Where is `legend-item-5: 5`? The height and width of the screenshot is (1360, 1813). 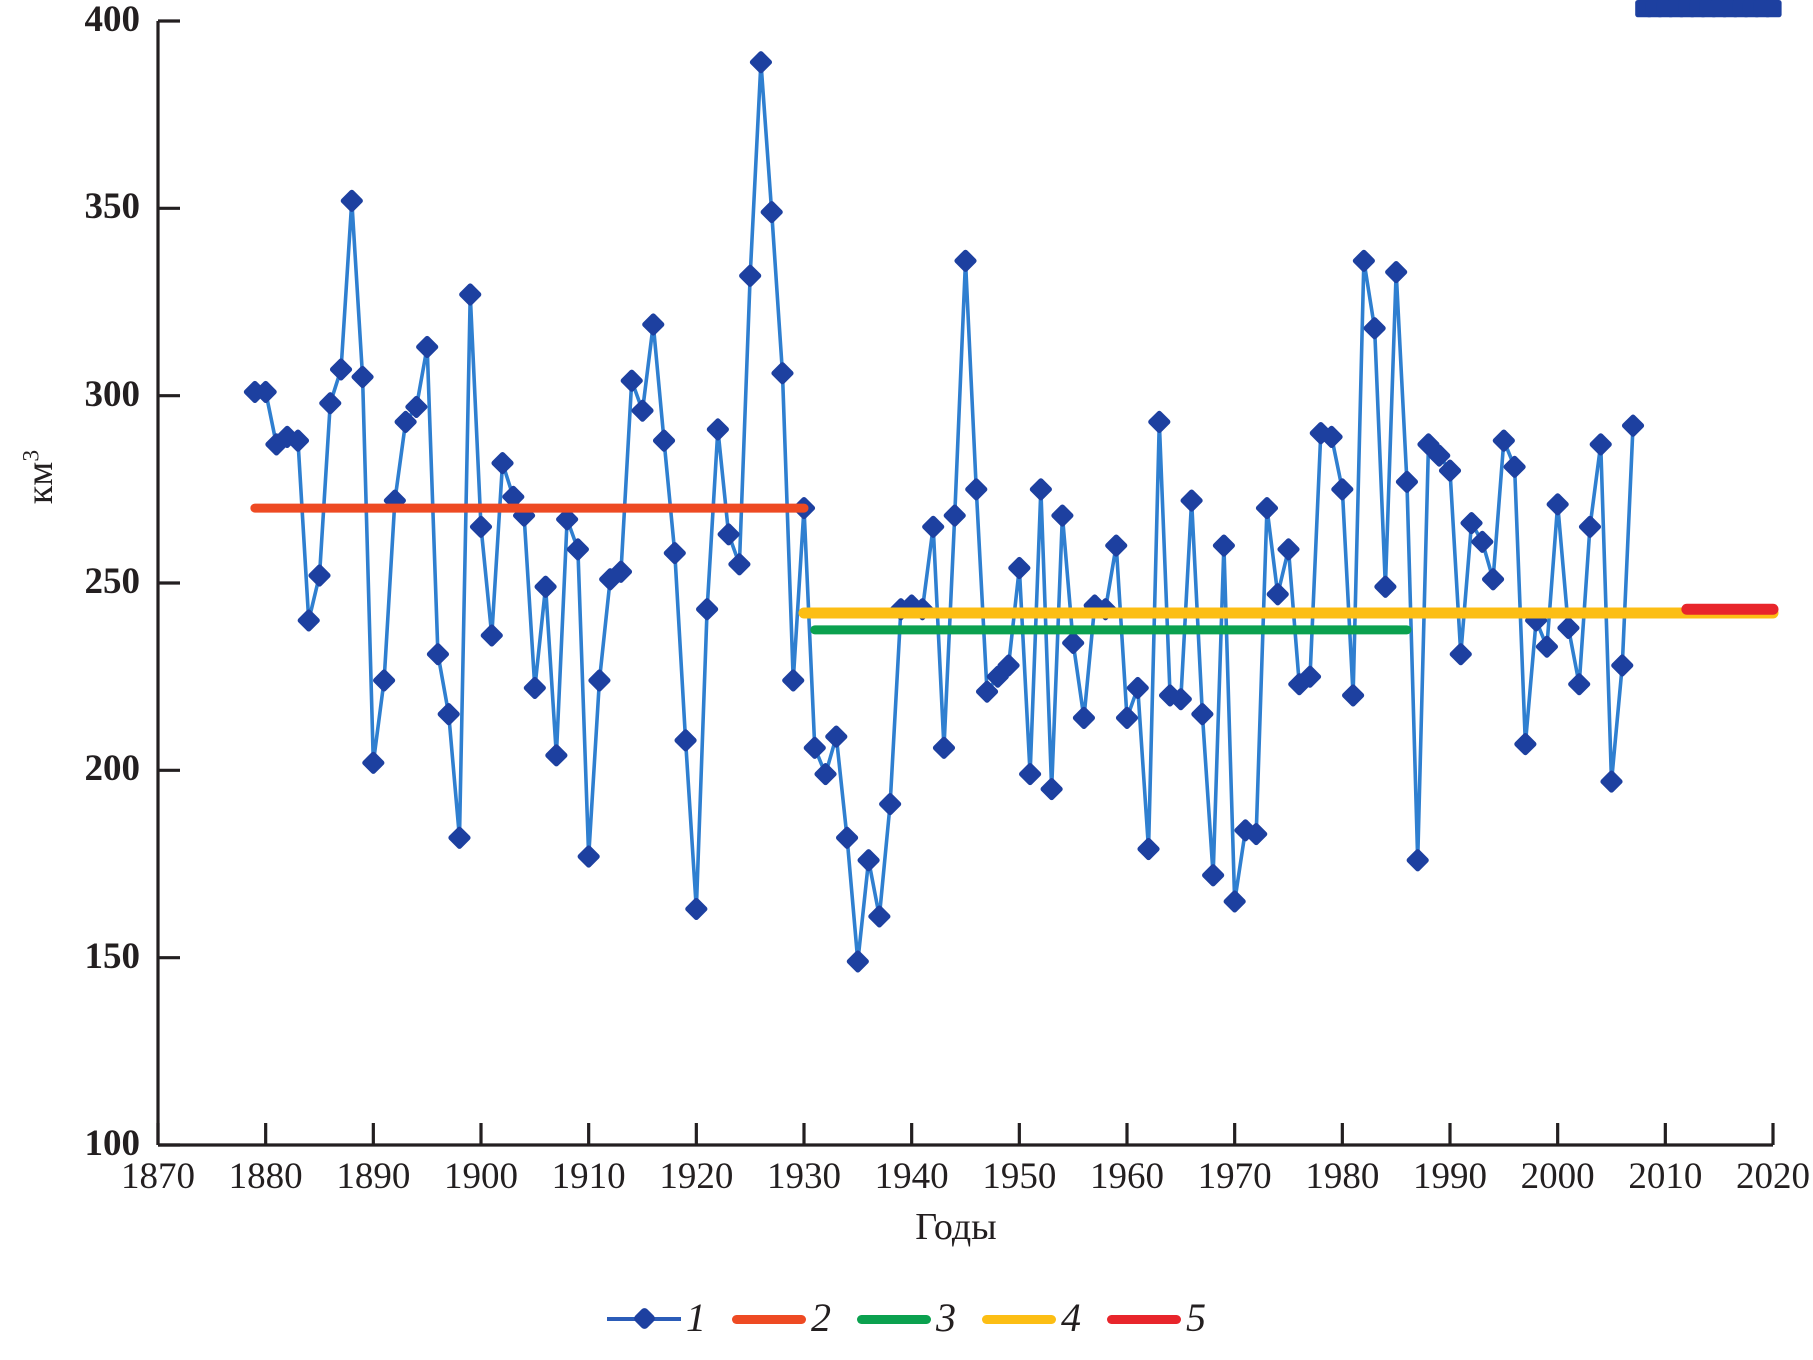 legend-item-5: 5 is located at coordinates (1156, 1318).